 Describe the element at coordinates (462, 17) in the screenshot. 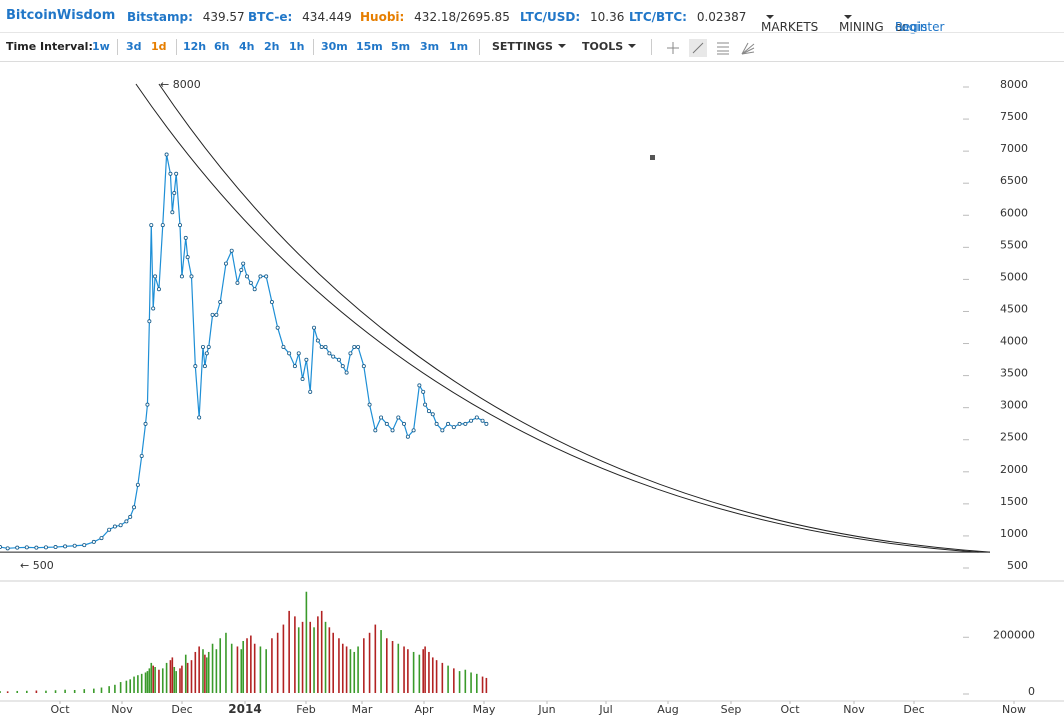

I see `market-value: 432.18/2695.85` at that location.